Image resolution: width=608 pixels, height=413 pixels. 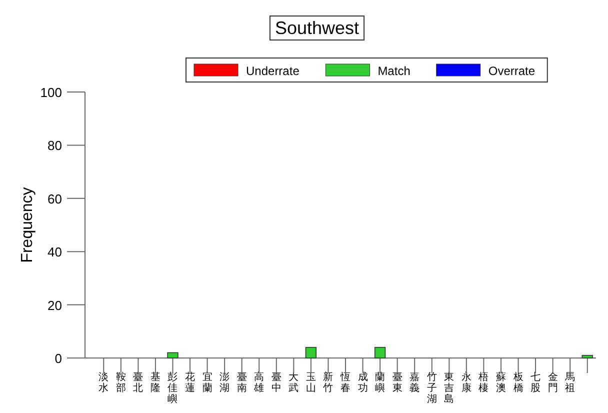 I want to click on y-tick-label: 20, so click(x=55, y=305).